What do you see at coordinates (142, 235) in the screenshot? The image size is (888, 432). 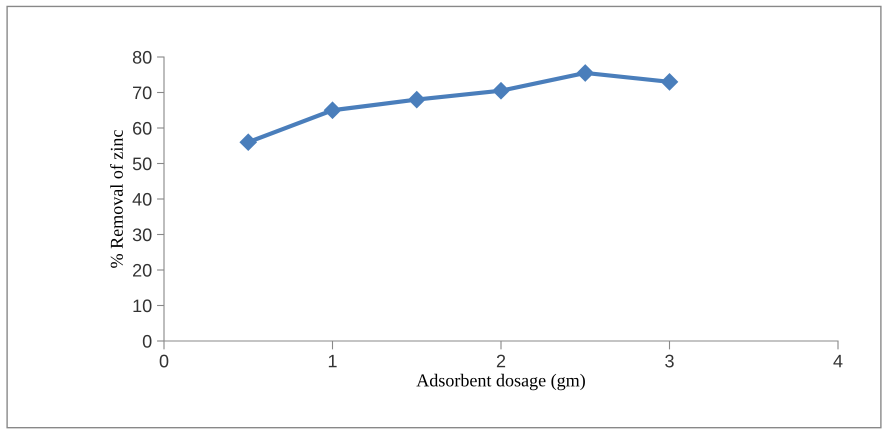 I see `y-tick-label: 30` at bounding box center [142, 235].